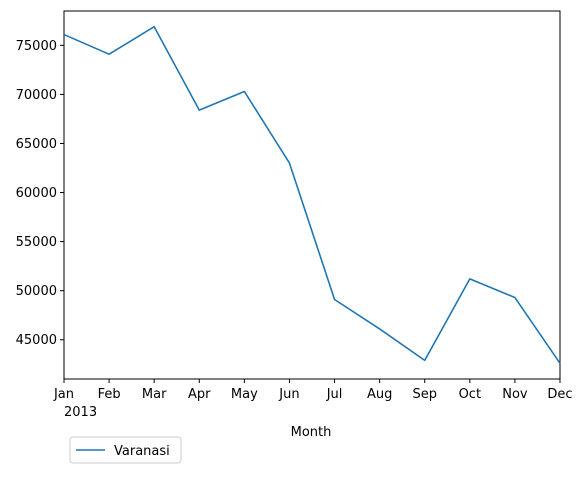 The width and height of the screenshot is (583, 477). I want to click on y-tick-label: 70000, so click(36, 95).